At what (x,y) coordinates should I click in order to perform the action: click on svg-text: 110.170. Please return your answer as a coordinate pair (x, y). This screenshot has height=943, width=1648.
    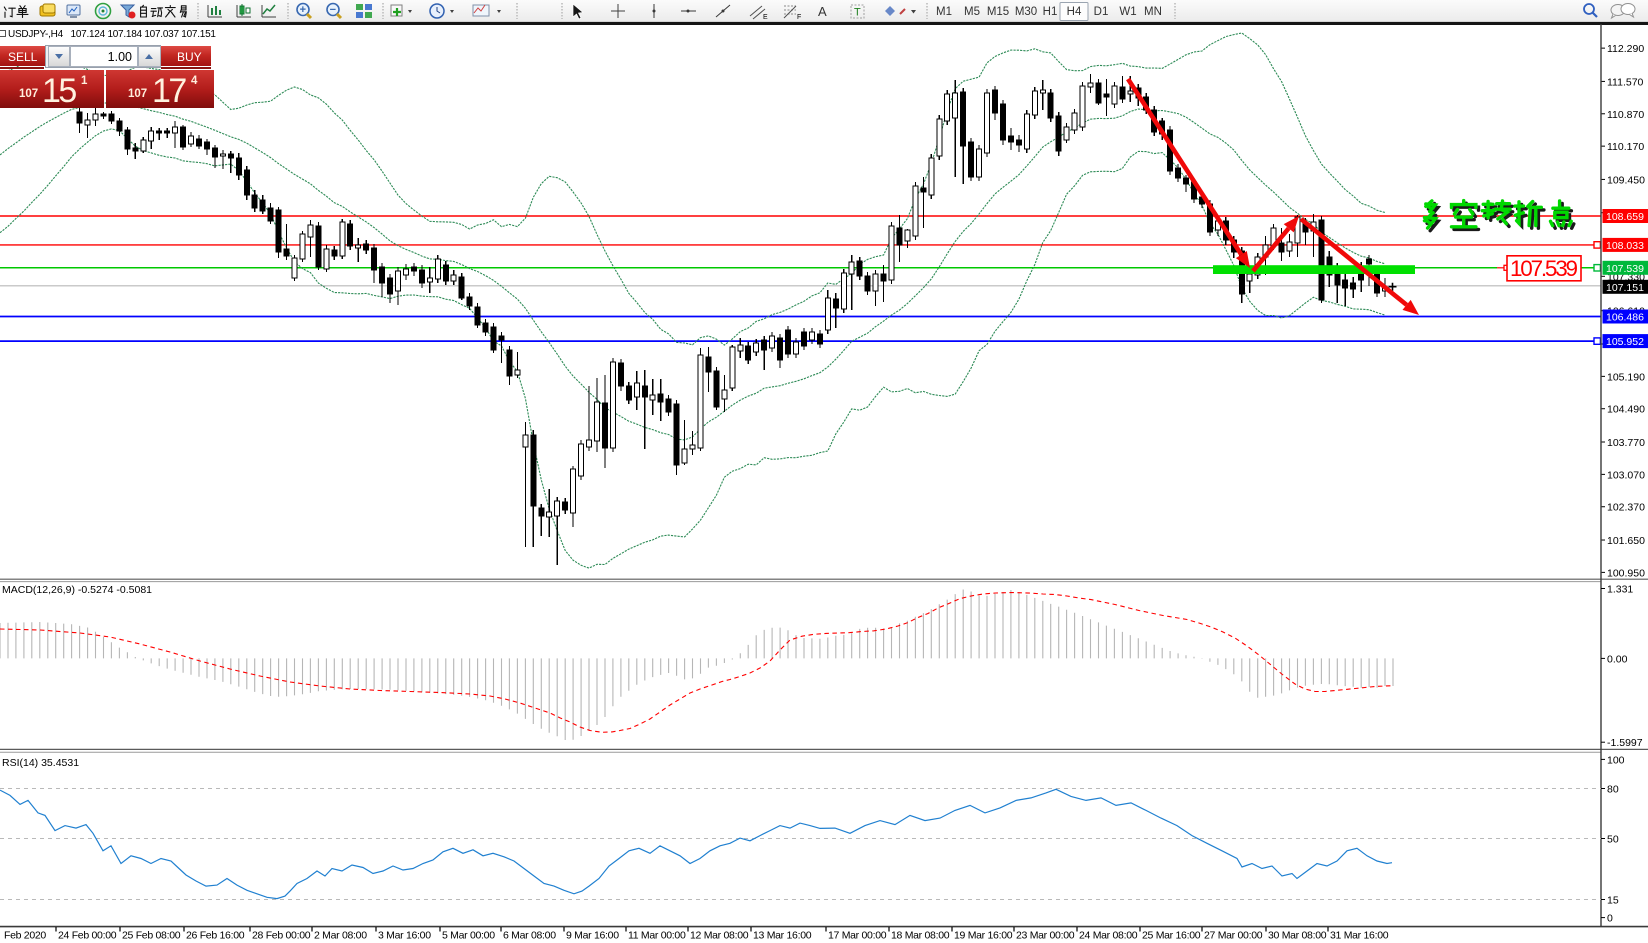
    Looking at the image, I should click on (1625, 147).